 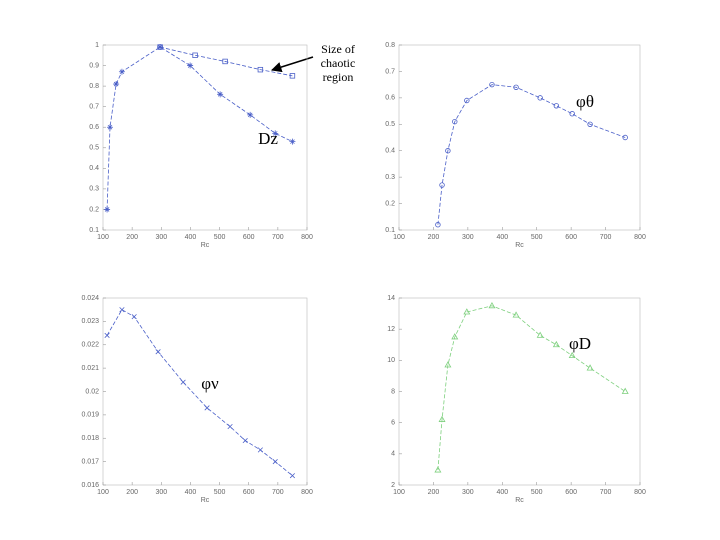 What do you see at coordinates (393, 454) in the screenshot?
I see `y-tick-label: 4` at bounding box center [393, 454].